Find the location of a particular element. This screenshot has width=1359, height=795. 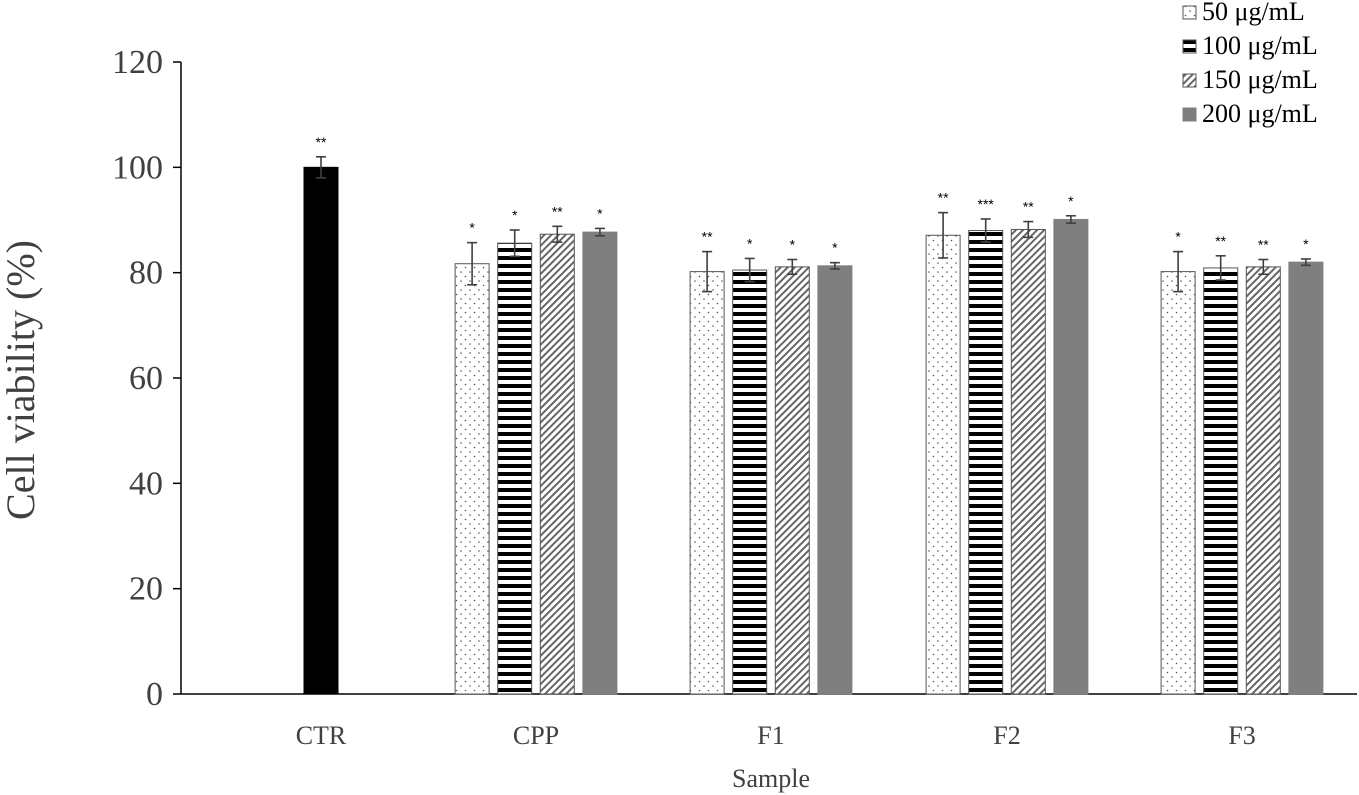

legend-label: 50 μg/mL is located at coordinates (1253, 13).